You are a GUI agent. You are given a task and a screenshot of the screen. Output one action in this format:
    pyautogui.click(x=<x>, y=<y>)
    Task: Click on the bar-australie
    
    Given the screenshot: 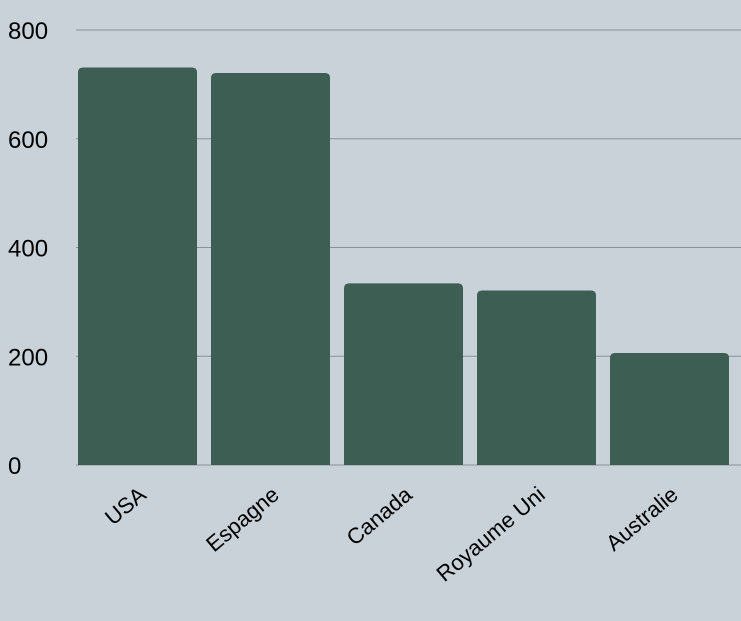 What is the action you would take?
    pyautogui.click(x=669, y=408)
    